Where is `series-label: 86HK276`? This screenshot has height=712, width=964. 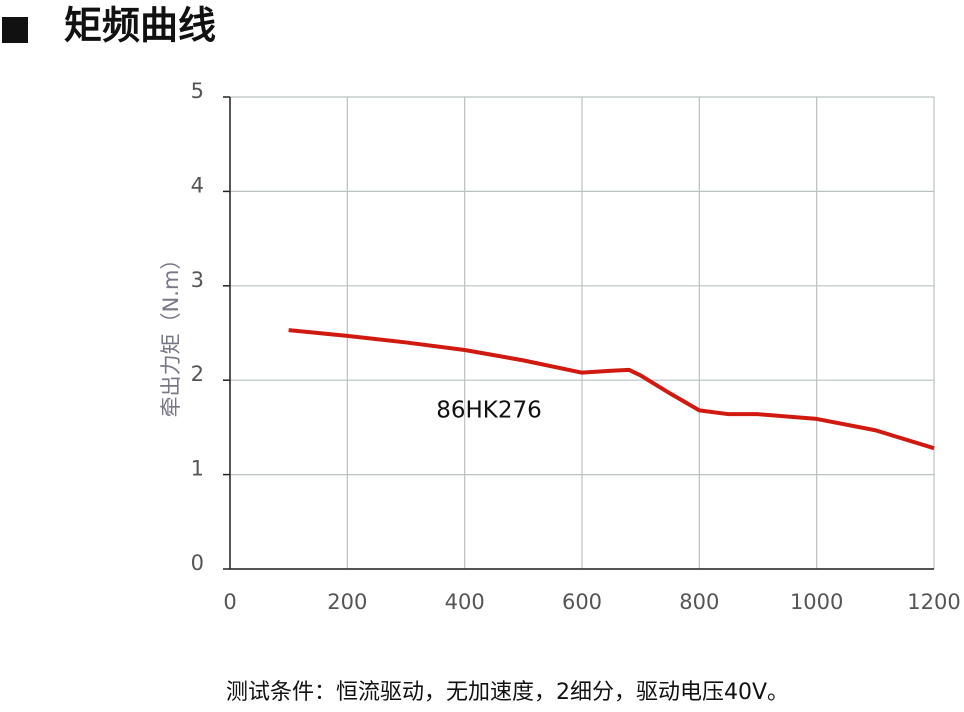
series-label: 86HK276 is located at coordinates (489, 411).